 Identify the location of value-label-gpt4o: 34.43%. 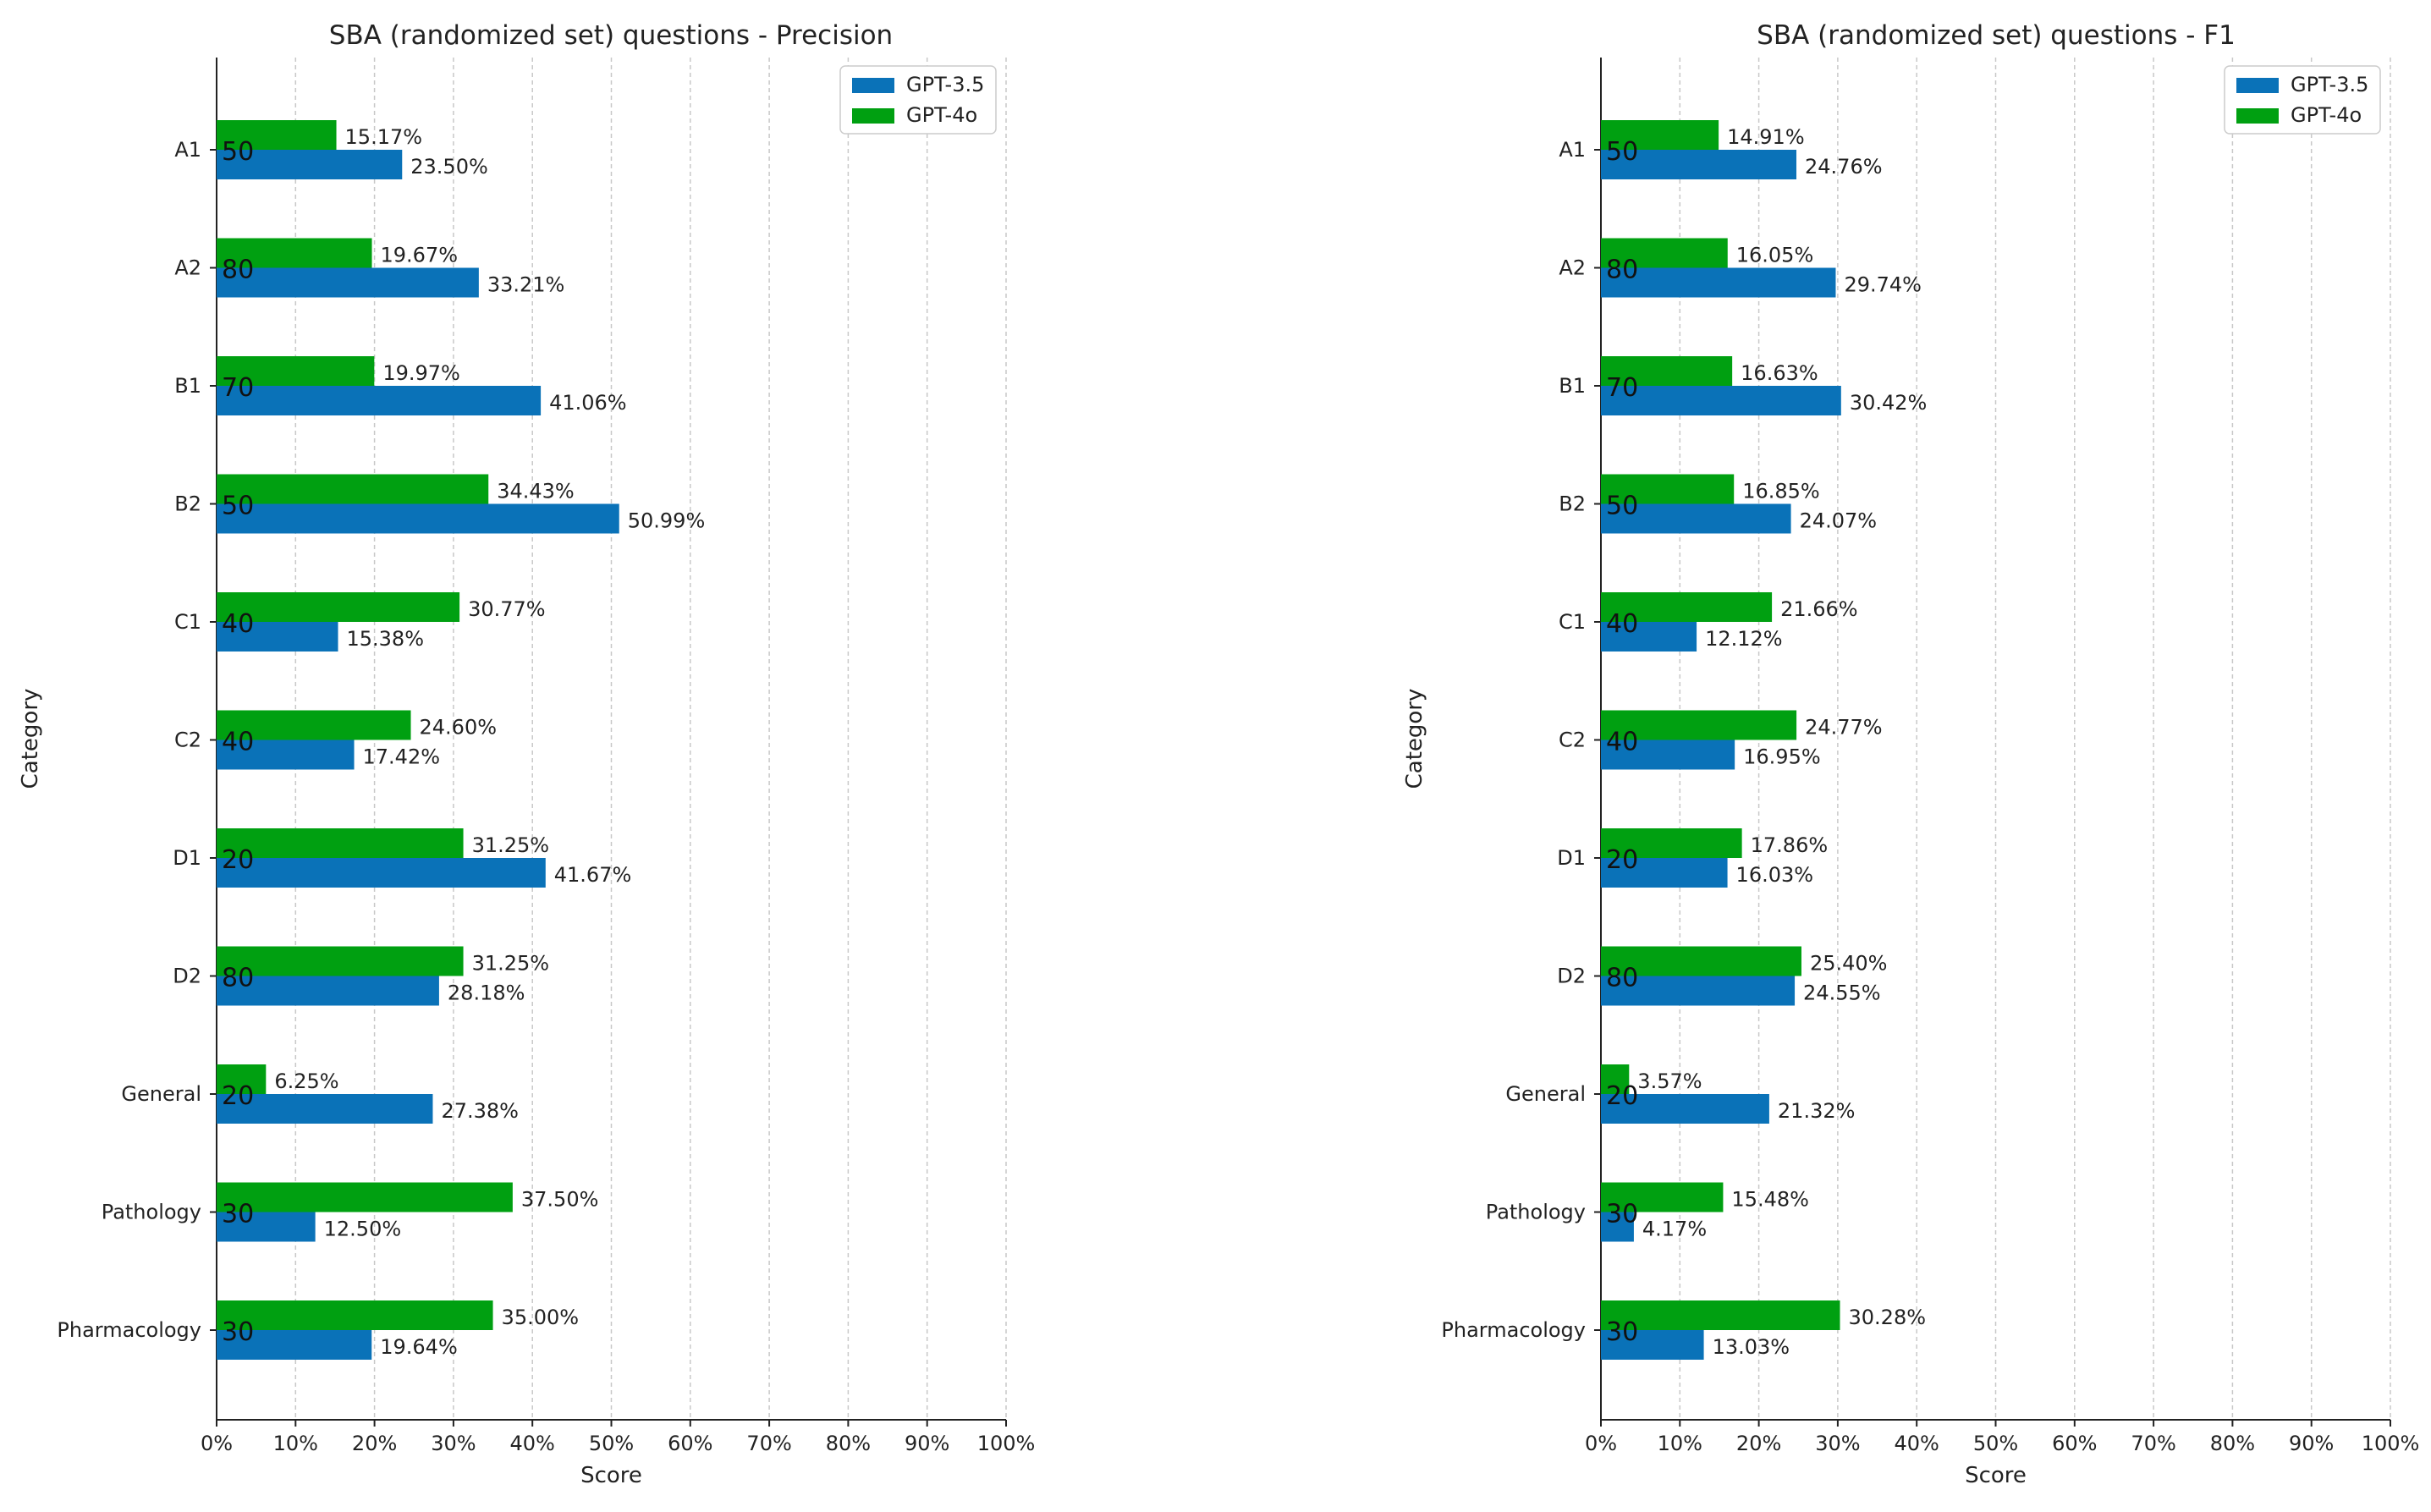
(536, 492).